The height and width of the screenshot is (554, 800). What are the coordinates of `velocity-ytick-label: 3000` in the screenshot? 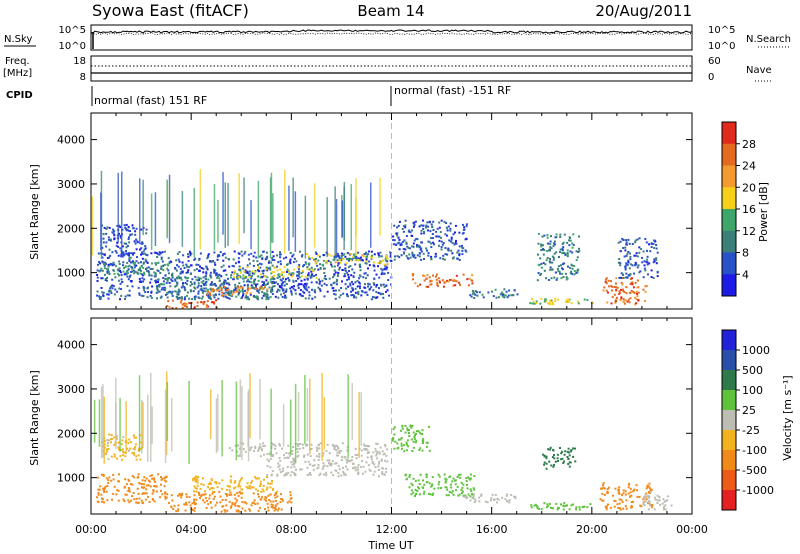 It's located at (71, 389).